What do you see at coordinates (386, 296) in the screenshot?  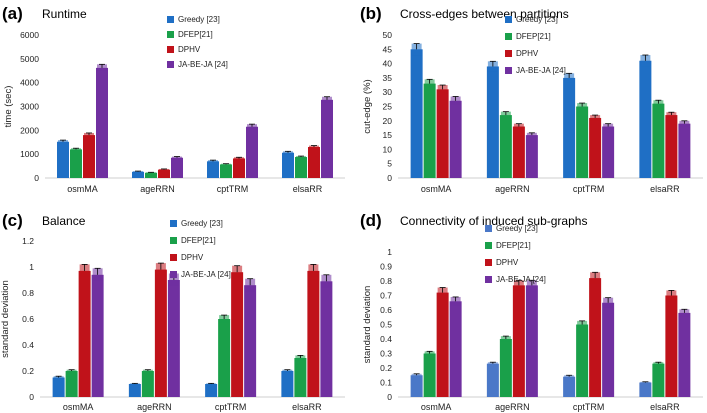 I see `y-tick-label: 0.7` at bounding box center [386, 296].